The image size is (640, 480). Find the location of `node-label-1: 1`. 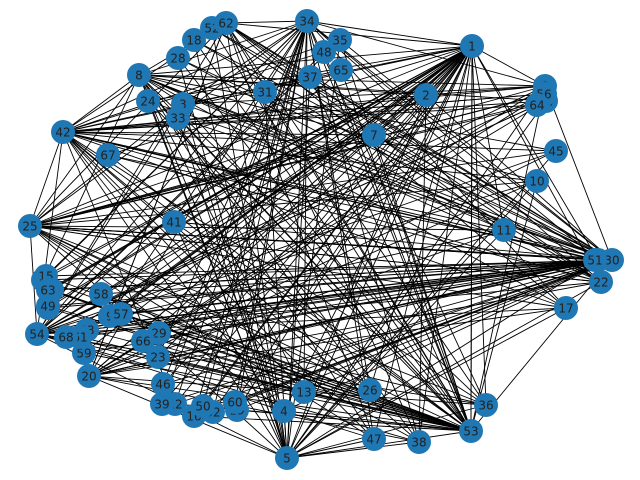

node-label-1: 1 is located at coordinates (472, 47).